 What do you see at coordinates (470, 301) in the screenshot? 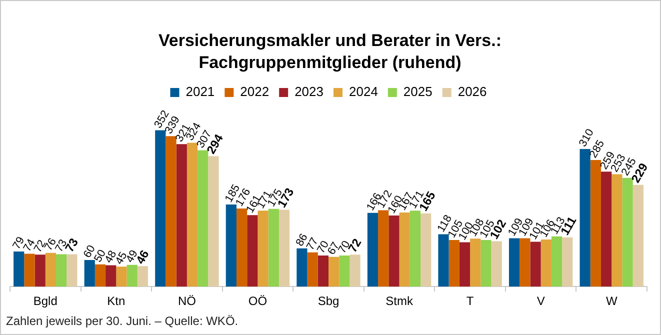
I see `x-tick-label: T` at bounding box center [470, 301].